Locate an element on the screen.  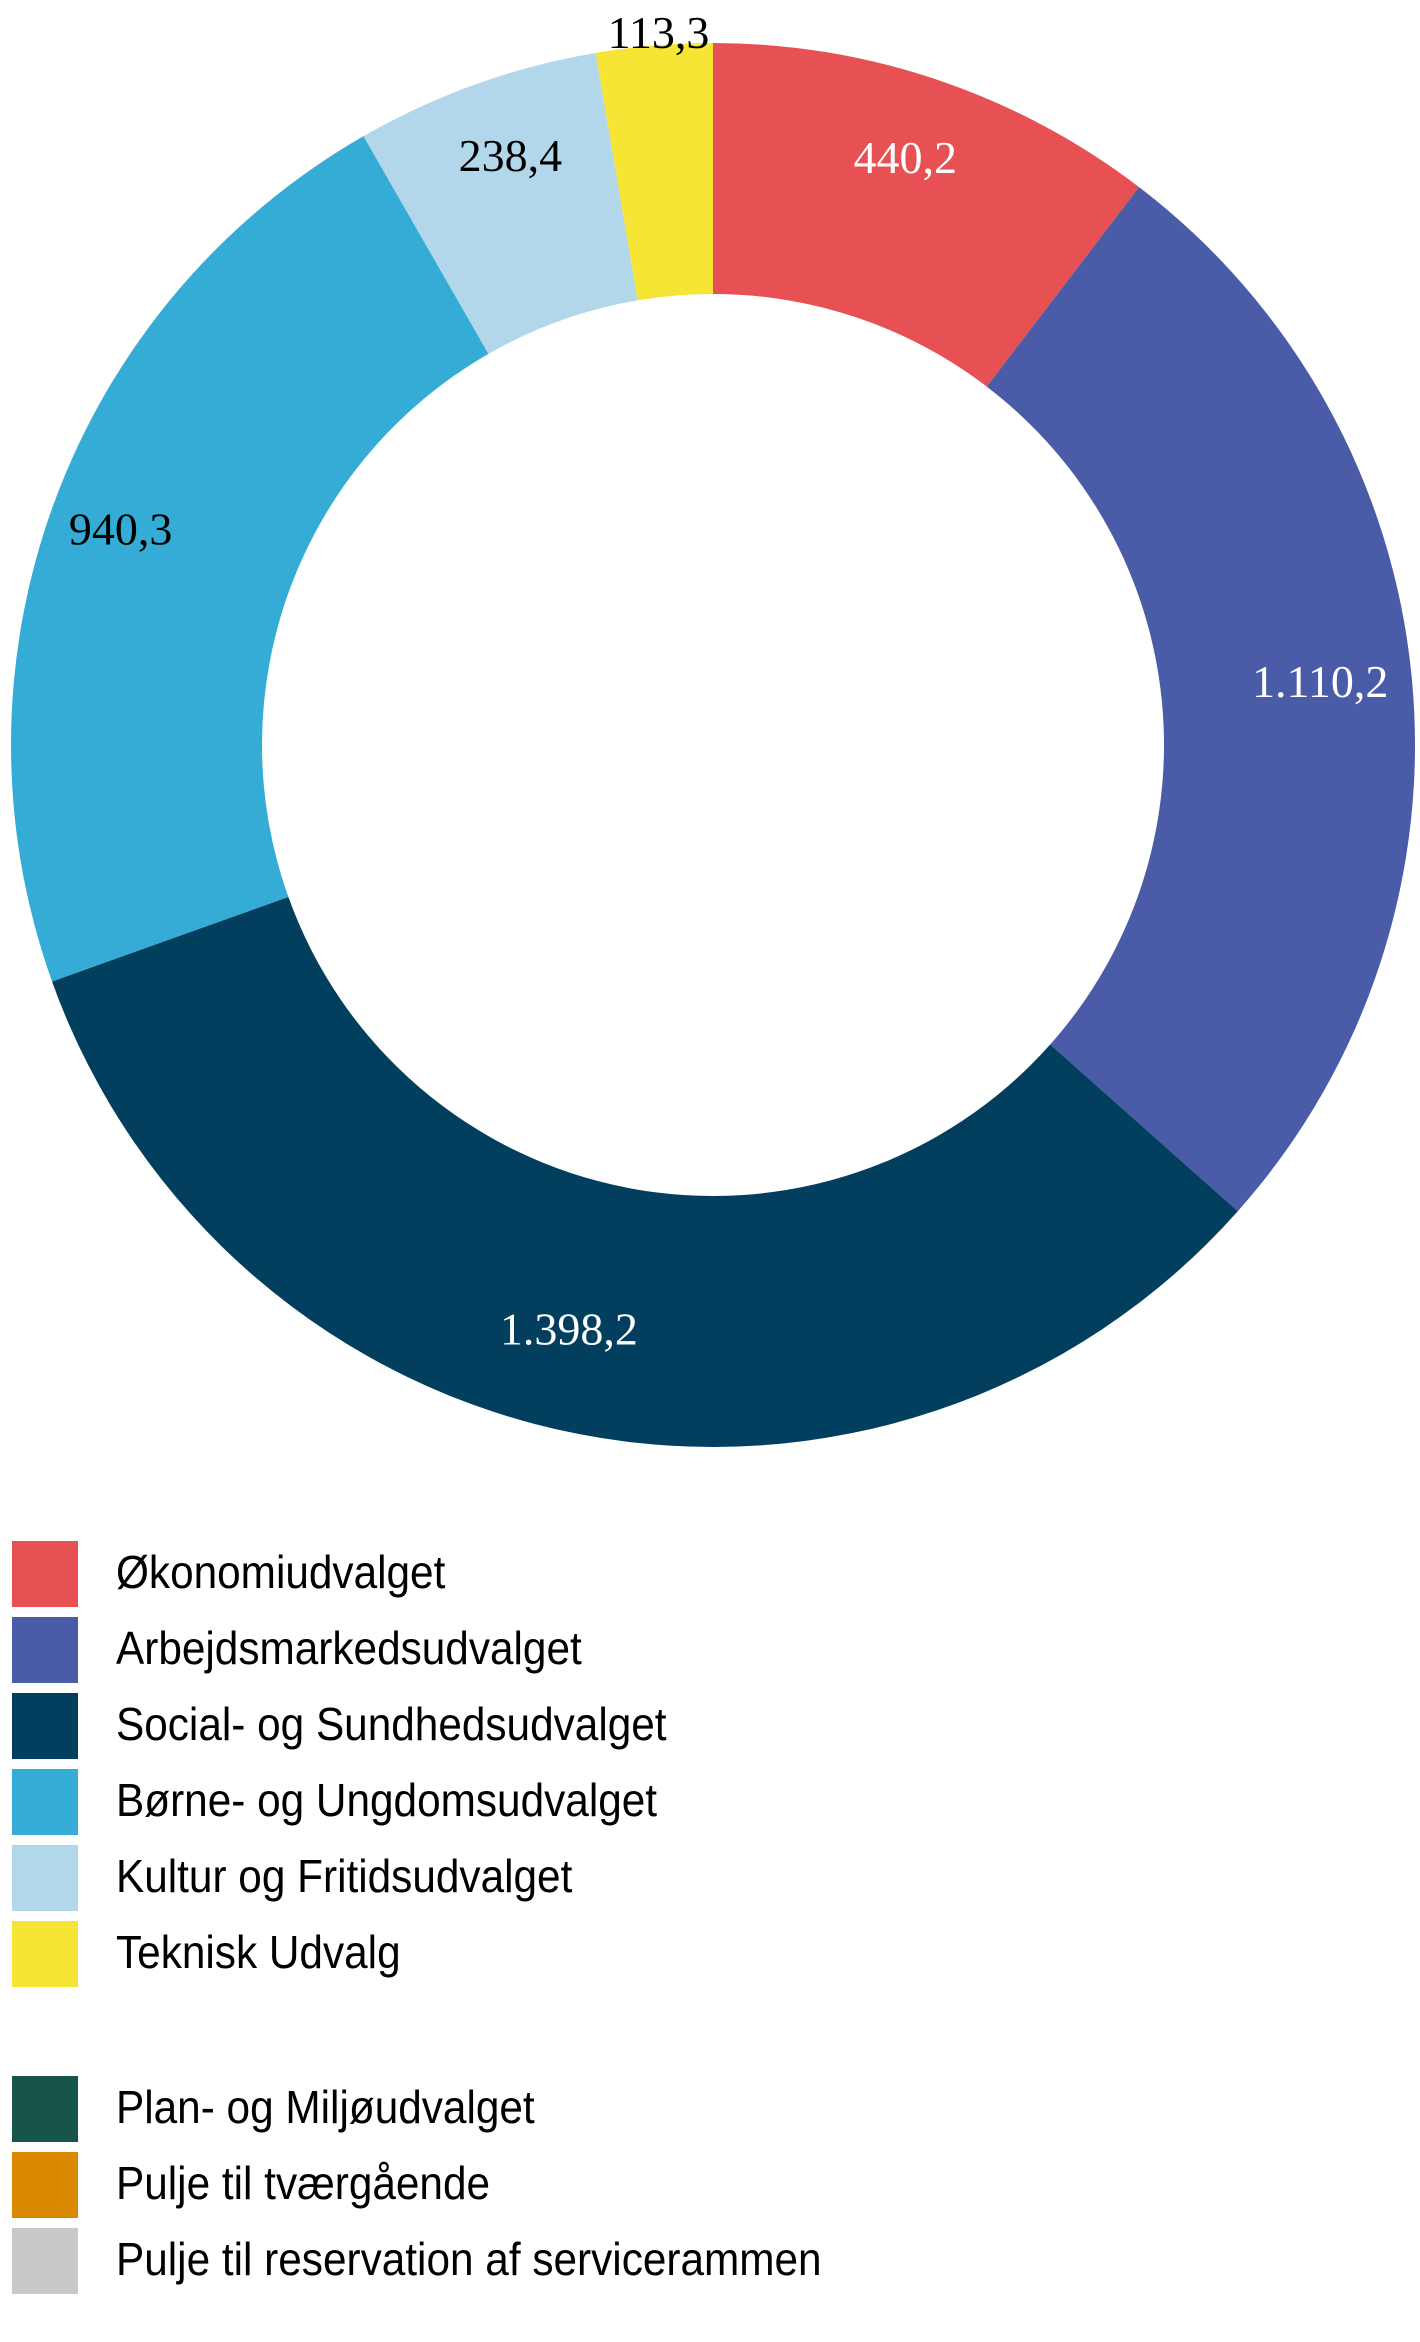
legend-item: Social- og Sundhedsudvalget is located at coordinates (662, 1726).